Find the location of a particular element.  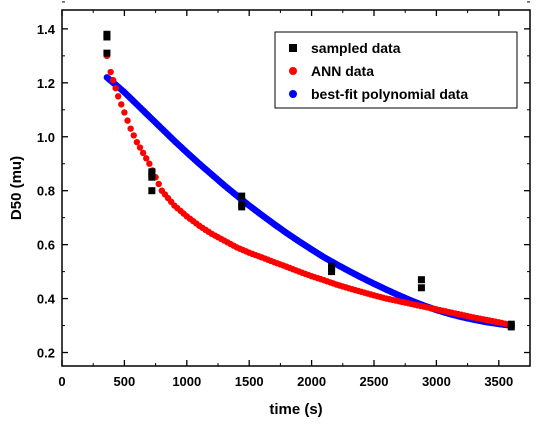

x-tick-label: 2000 is located at coordinates (311, 381).